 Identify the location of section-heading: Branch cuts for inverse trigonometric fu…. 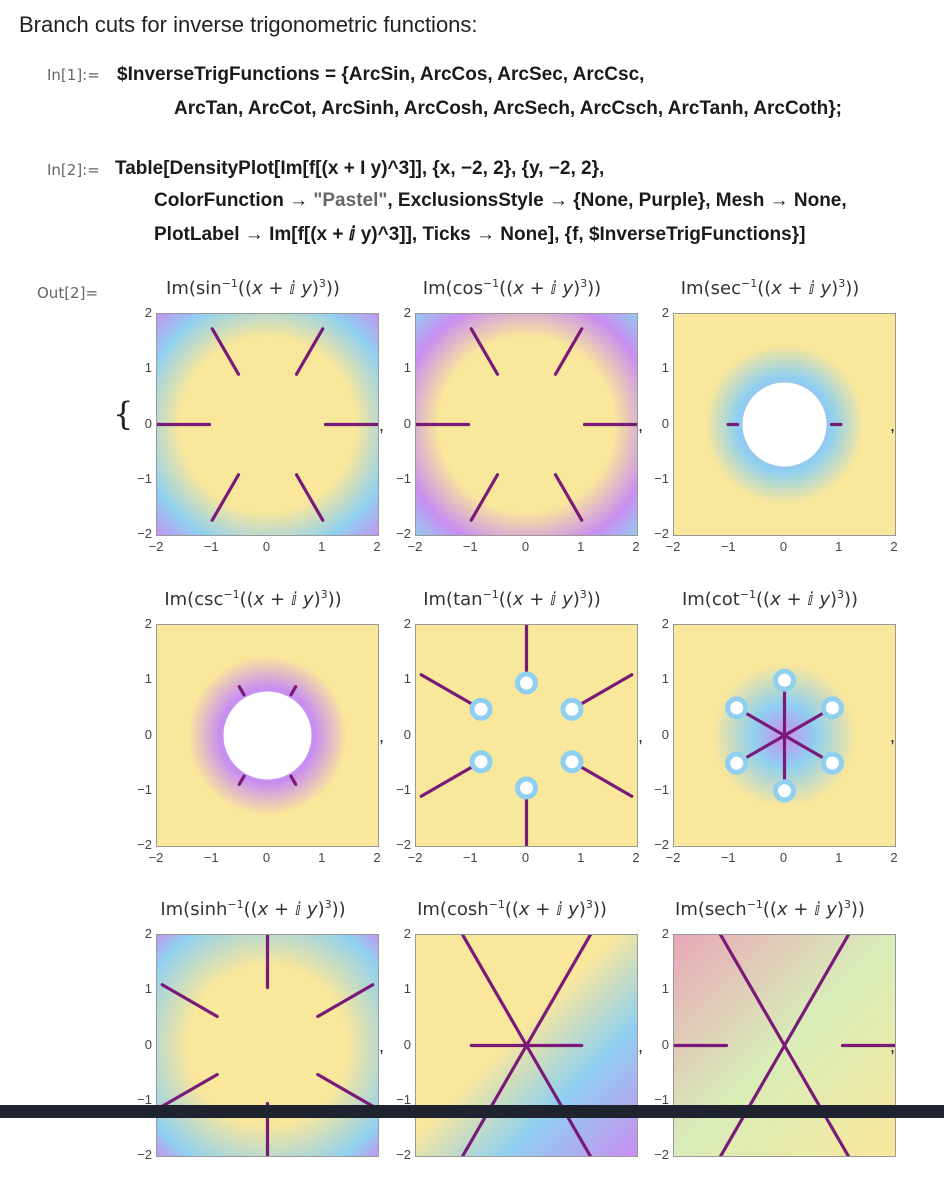
(248, 24).